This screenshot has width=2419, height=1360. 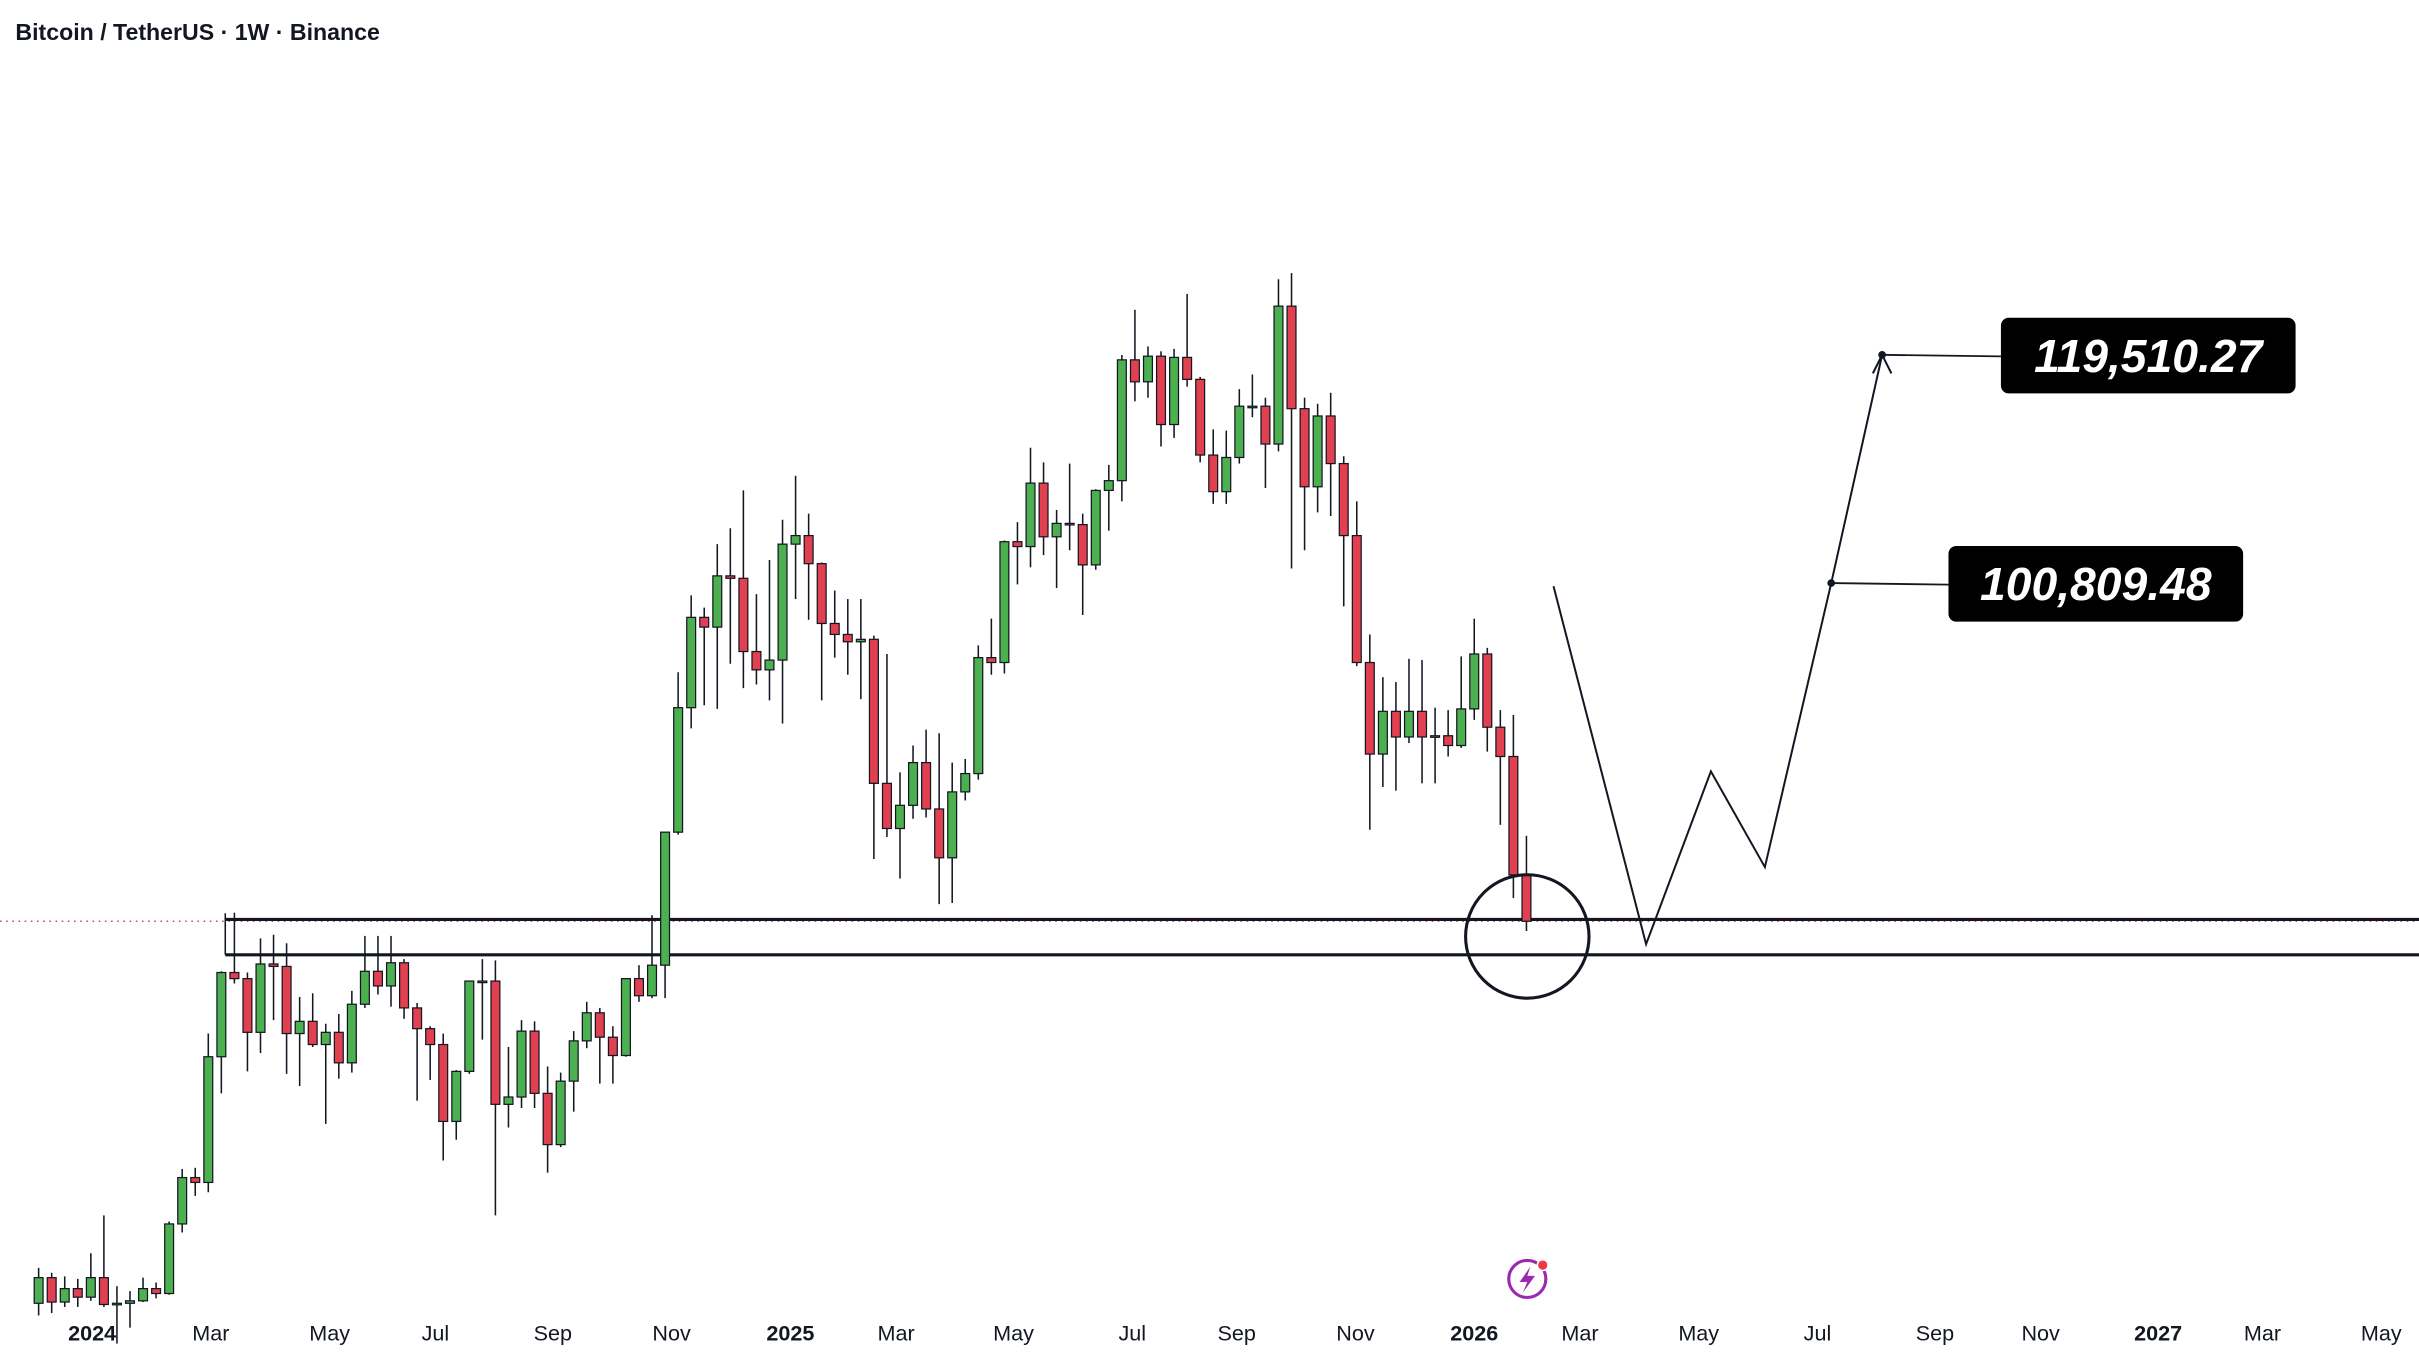 What do you see at coordinates (1542, 1265) in the screenshot?
I see `icon-badge` at bounding box center [1542, 1265].